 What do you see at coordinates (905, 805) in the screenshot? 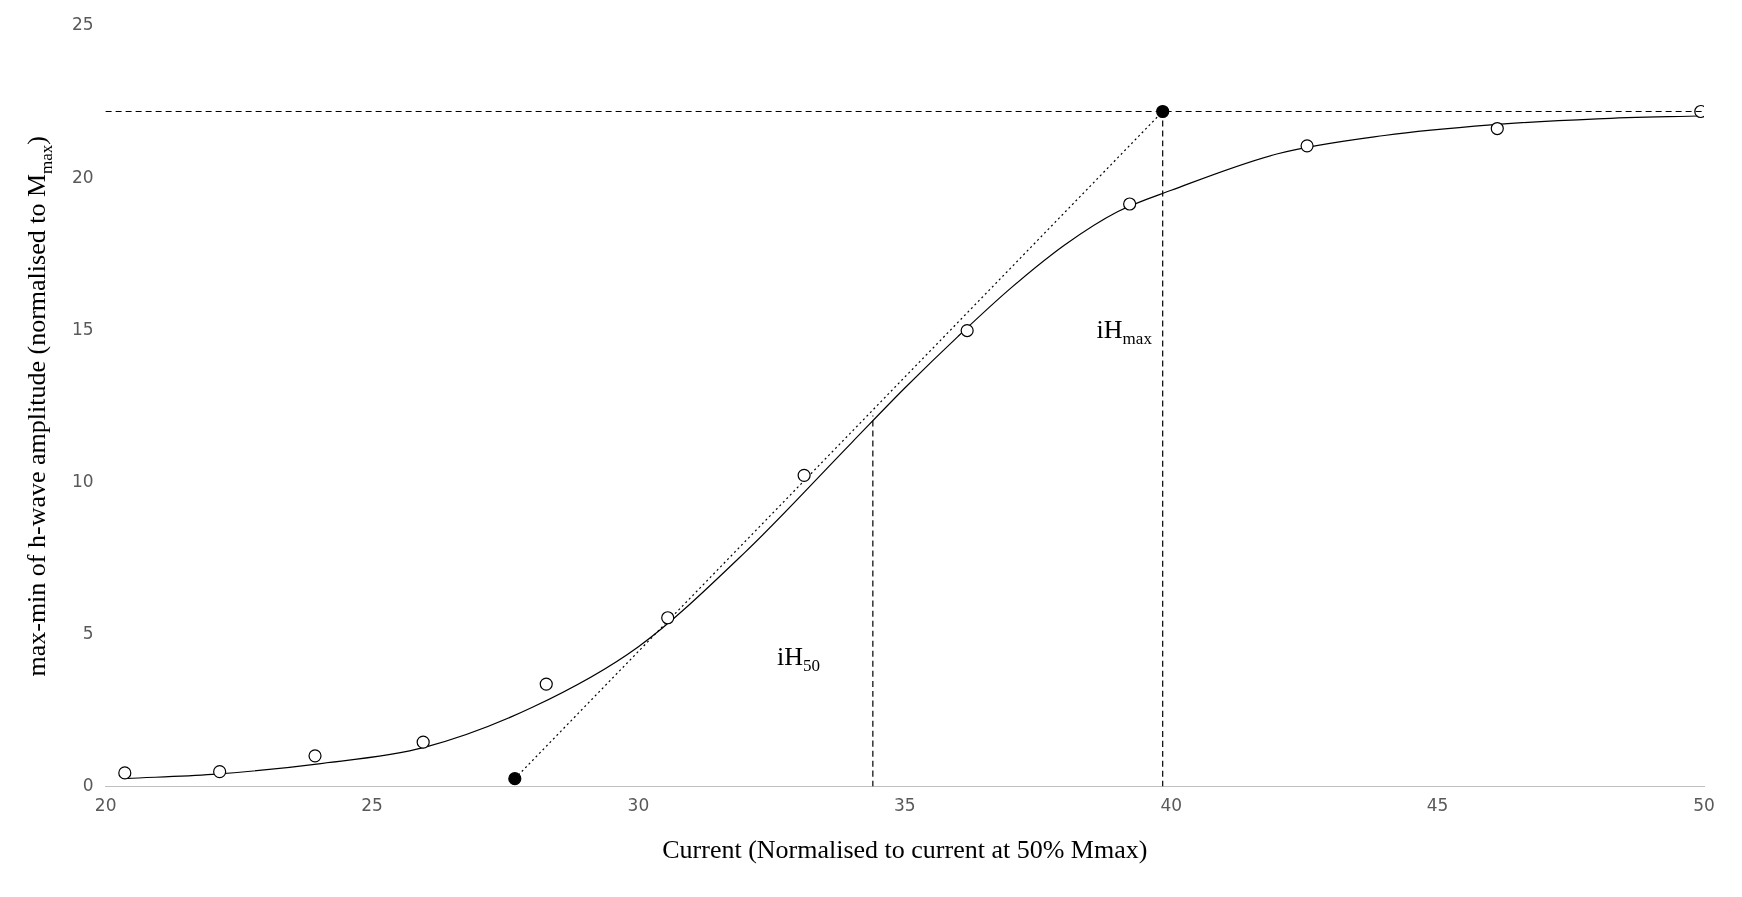
I see `x-tick-label: 35` at bounding box center [905, 805].